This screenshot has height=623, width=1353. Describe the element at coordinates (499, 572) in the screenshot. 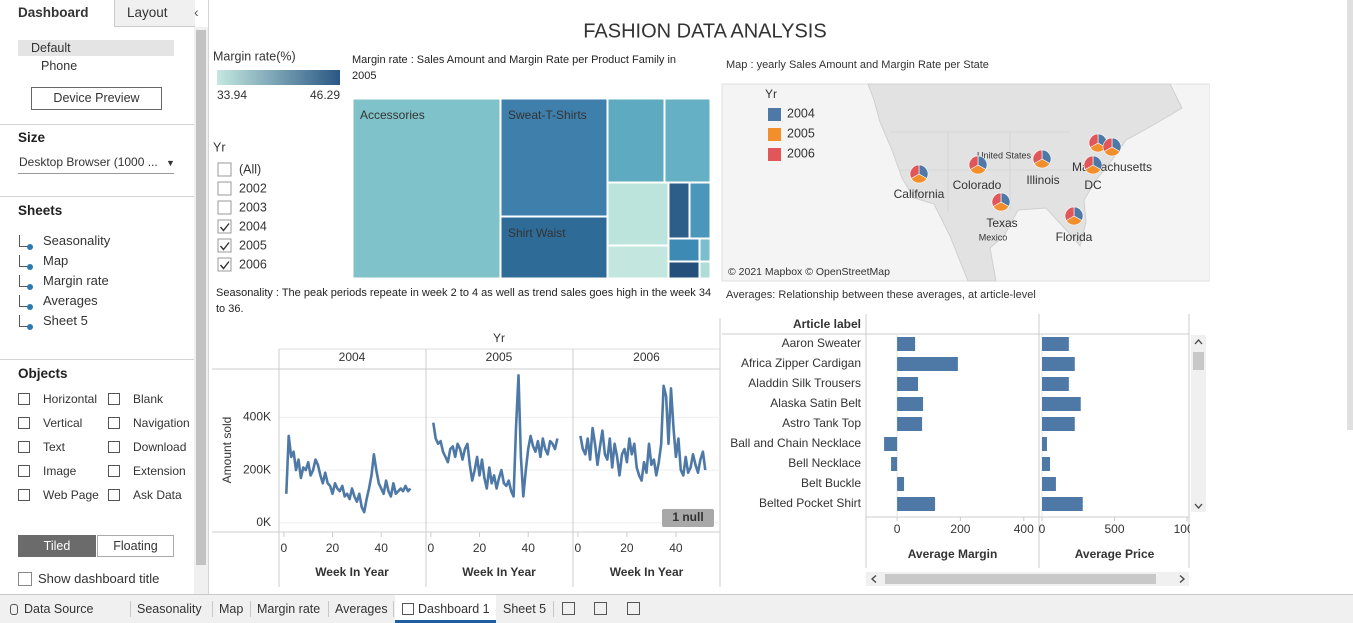

I see `x-axis-title: Week In Year` at that location.